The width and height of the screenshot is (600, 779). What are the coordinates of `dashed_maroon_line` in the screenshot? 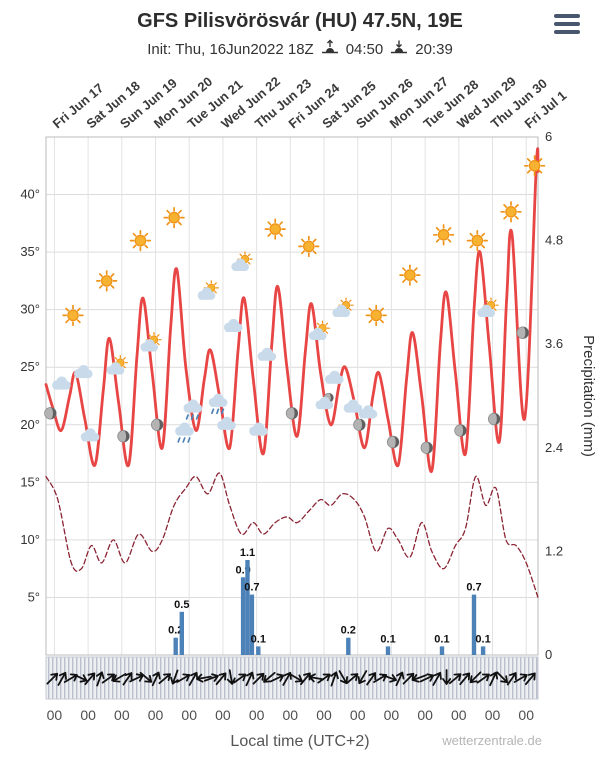 It's located at (292, 535).